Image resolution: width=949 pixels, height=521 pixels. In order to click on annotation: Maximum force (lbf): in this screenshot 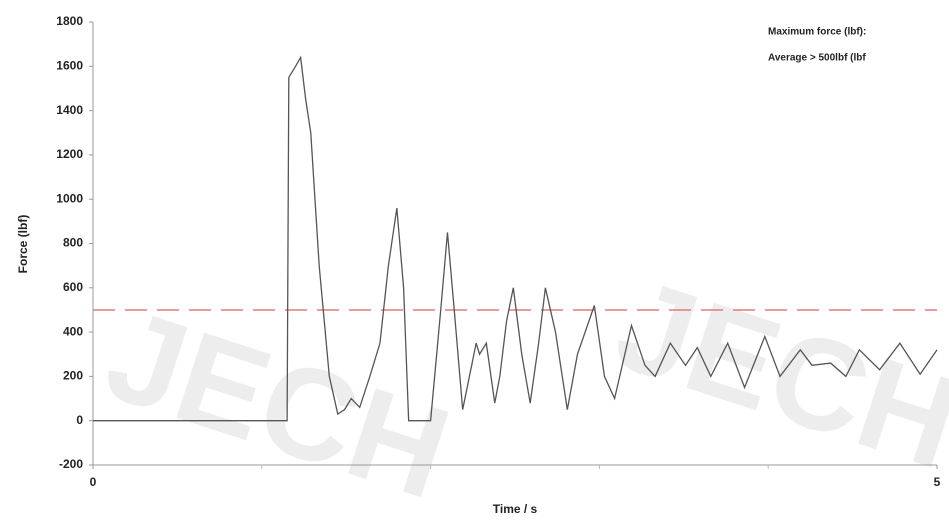, I will do `click(817, 32)`.